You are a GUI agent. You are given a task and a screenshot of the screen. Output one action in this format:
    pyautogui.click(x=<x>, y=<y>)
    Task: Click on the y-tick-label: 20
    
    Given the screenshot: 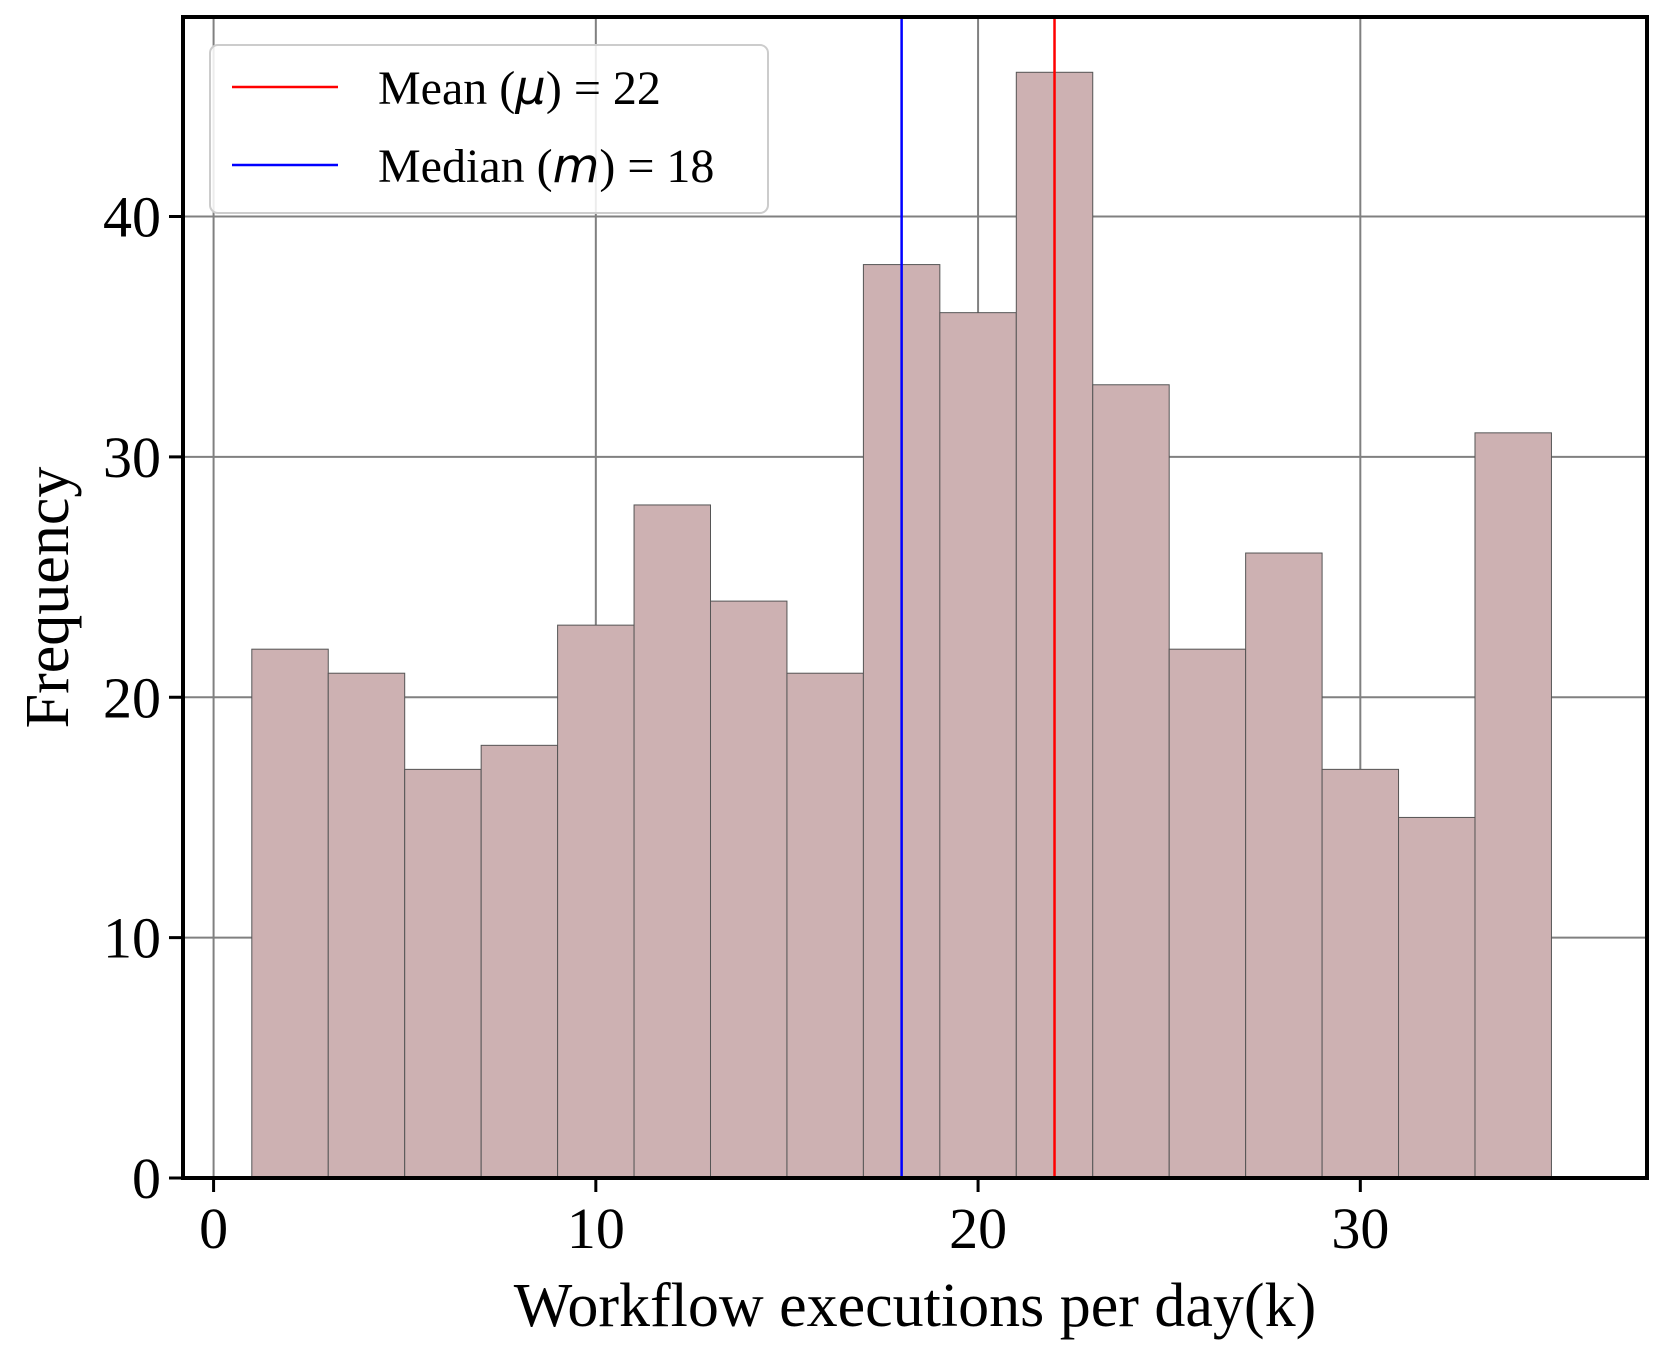 What is the action you would take?
    pyautogui.click(x=132, y=697)
    